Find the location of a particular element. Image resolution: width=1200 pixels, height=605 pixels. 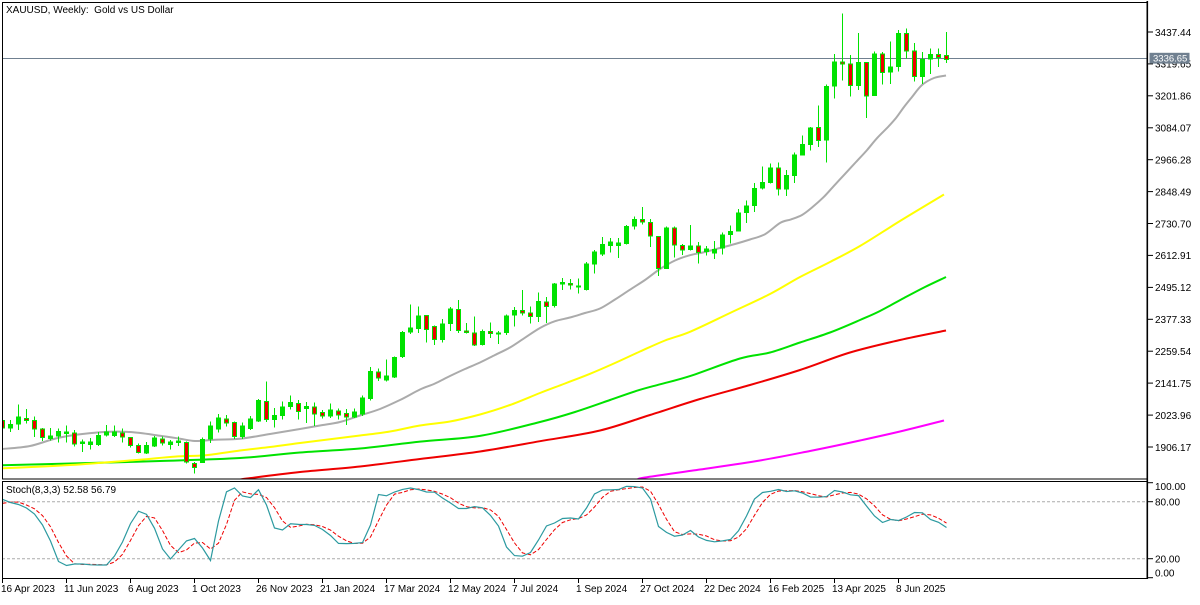

svg-text: 13 Apr 2025 is located at coordinates (859, 589).